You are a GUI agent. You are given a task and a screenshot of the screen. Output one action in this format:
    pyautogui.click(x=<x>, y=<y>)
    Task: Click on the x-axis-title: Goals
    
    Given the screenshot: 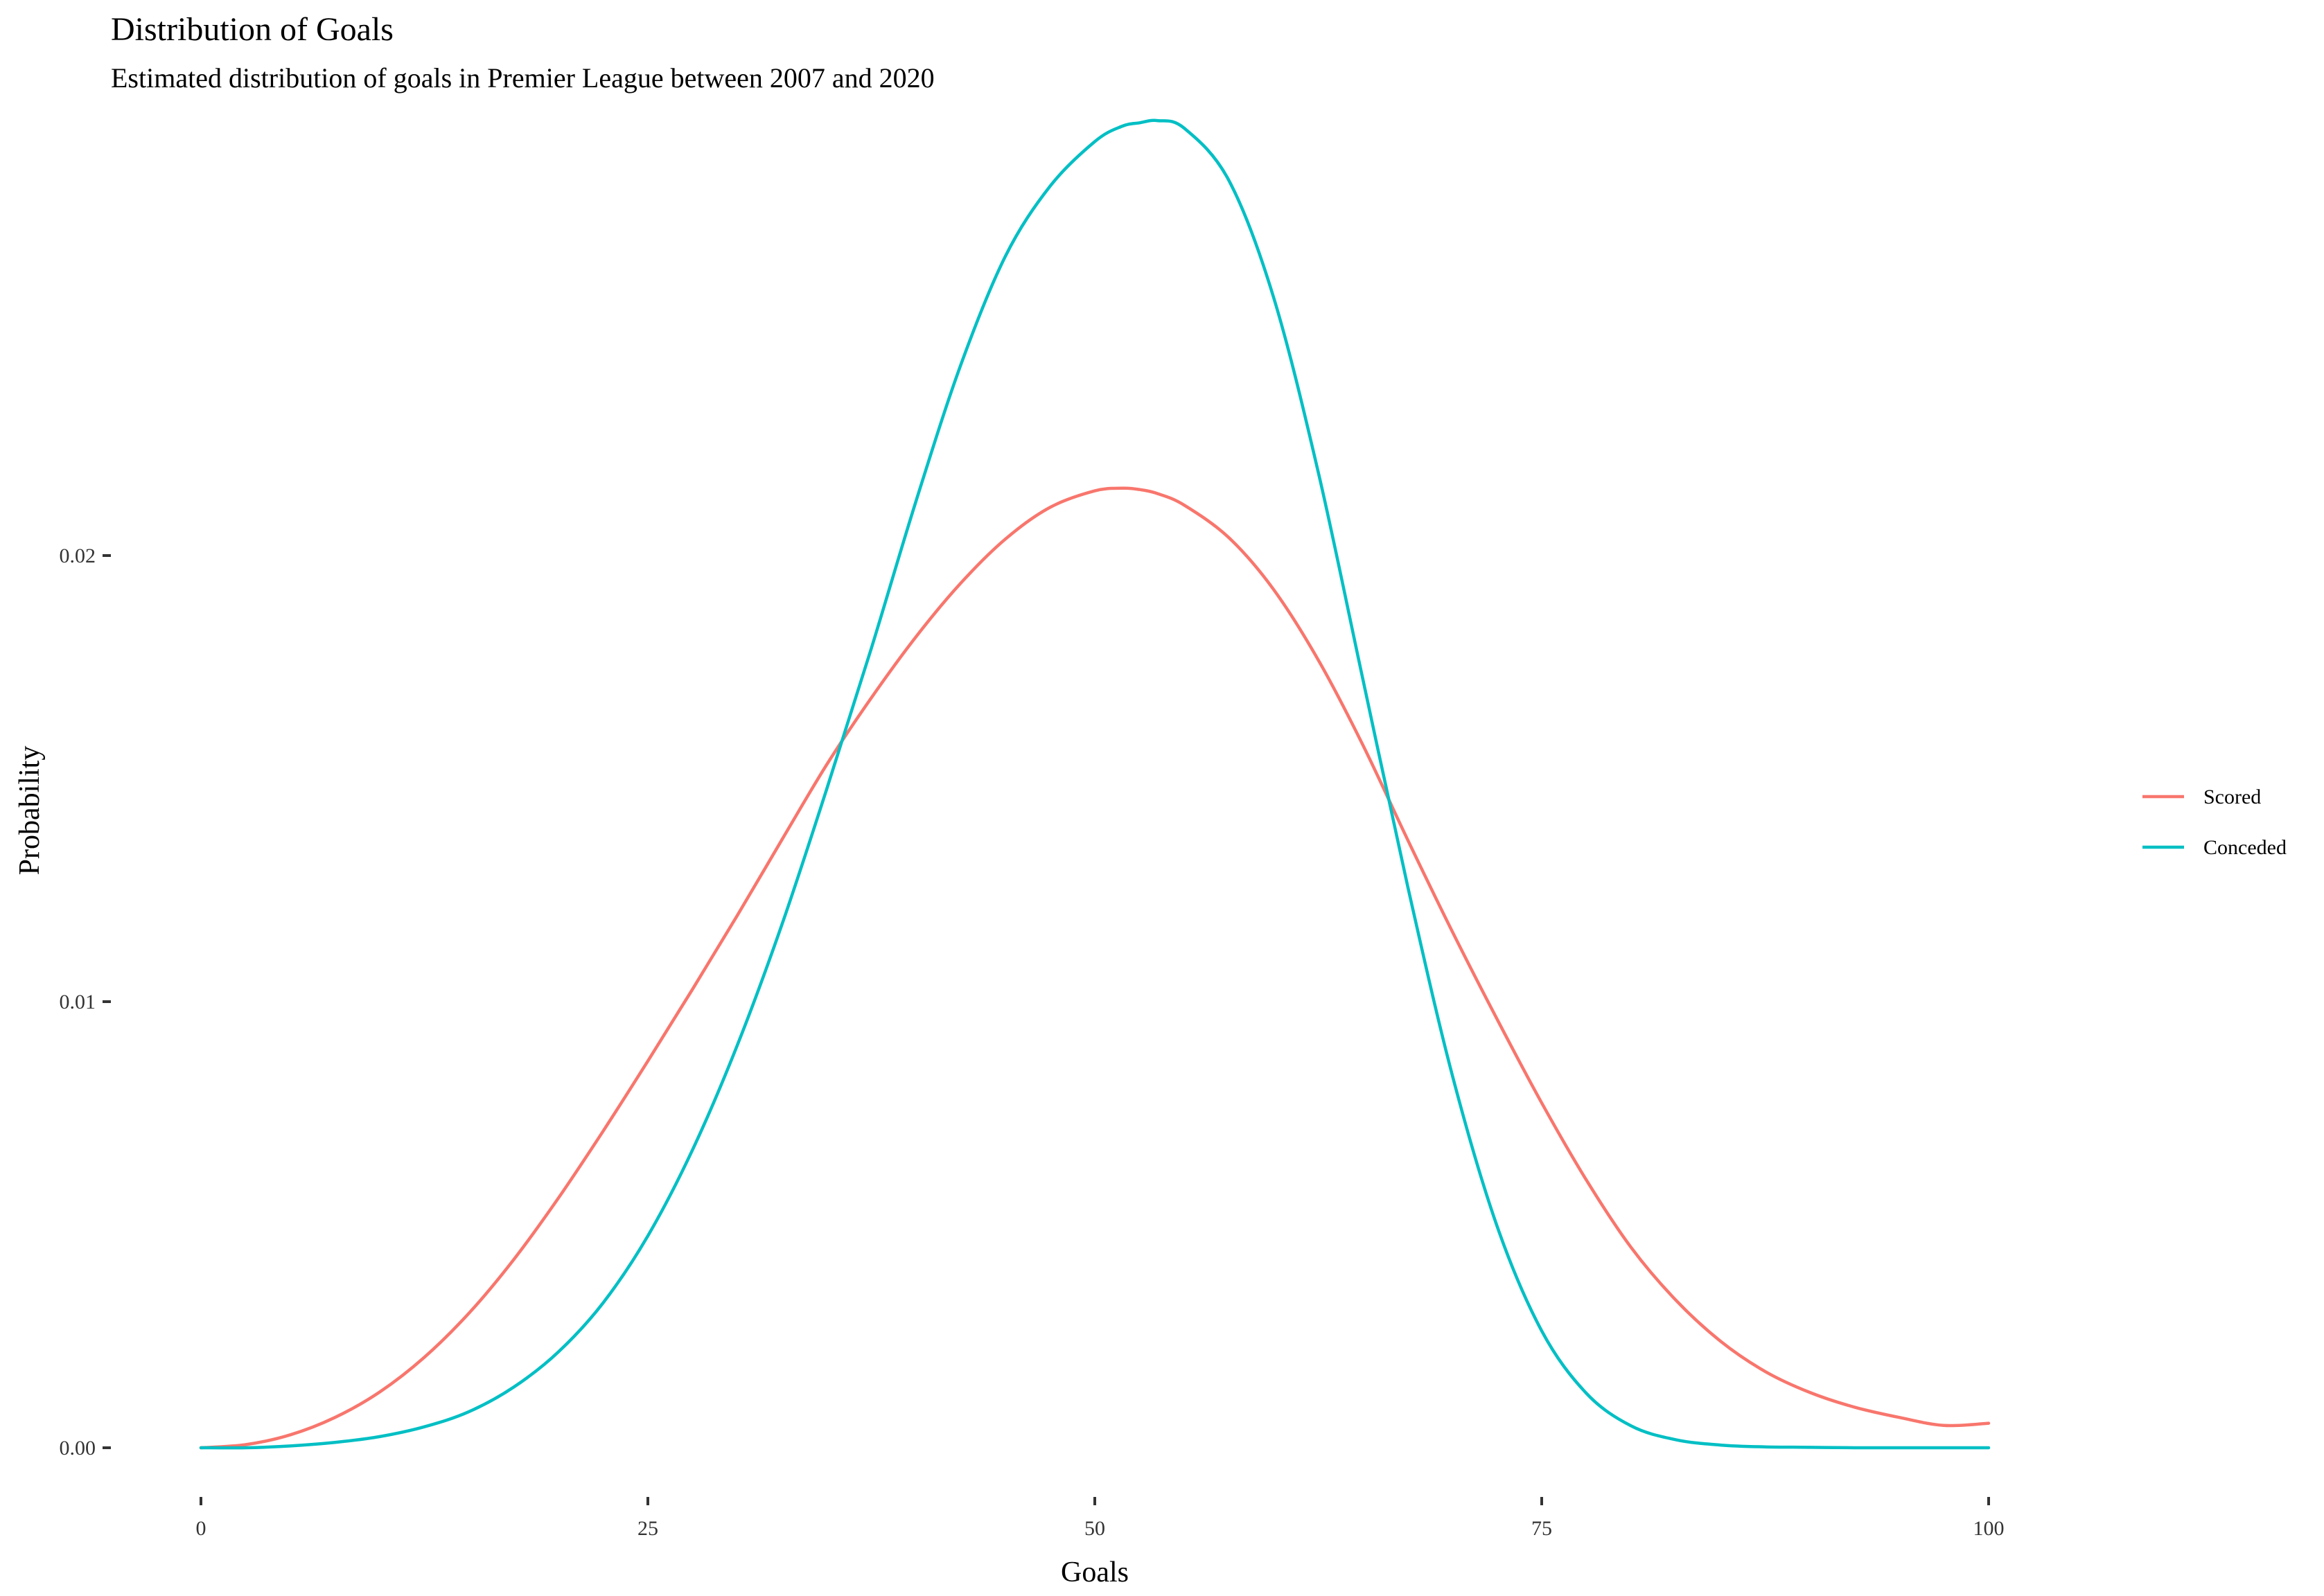 What is the action you would take?
    pyautogui.click(x=1095, y=1572)
    